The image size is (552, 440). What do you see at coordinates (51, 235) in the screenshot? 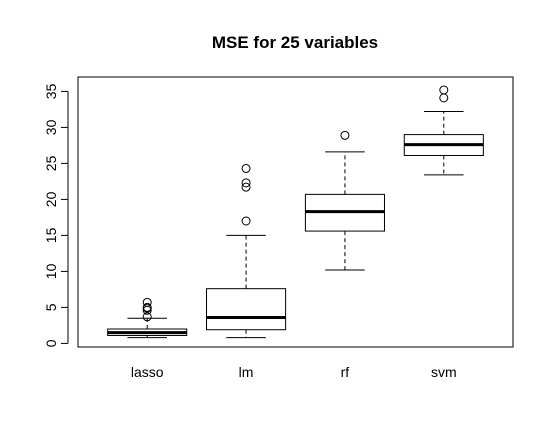
I see `y-tick-label: 15` at bounding box center [51, 235].